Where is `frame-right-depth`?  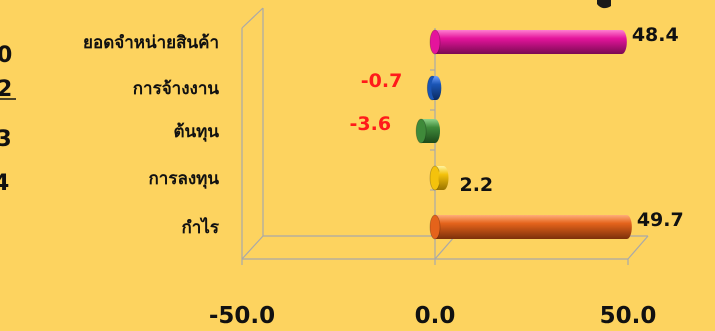 frame-right-depth is located at coordinates (638, 247).